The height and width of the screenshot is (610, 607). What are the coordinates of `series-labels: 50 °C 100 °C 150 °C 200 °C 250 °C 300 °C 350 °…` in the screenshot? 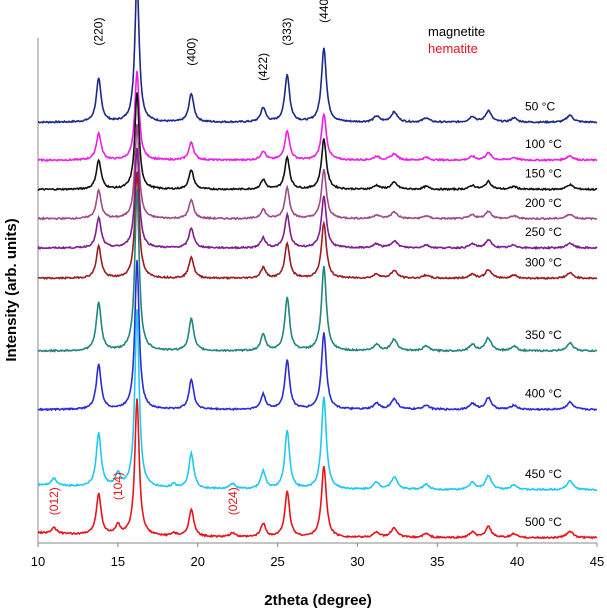 It's located at (543, 314).